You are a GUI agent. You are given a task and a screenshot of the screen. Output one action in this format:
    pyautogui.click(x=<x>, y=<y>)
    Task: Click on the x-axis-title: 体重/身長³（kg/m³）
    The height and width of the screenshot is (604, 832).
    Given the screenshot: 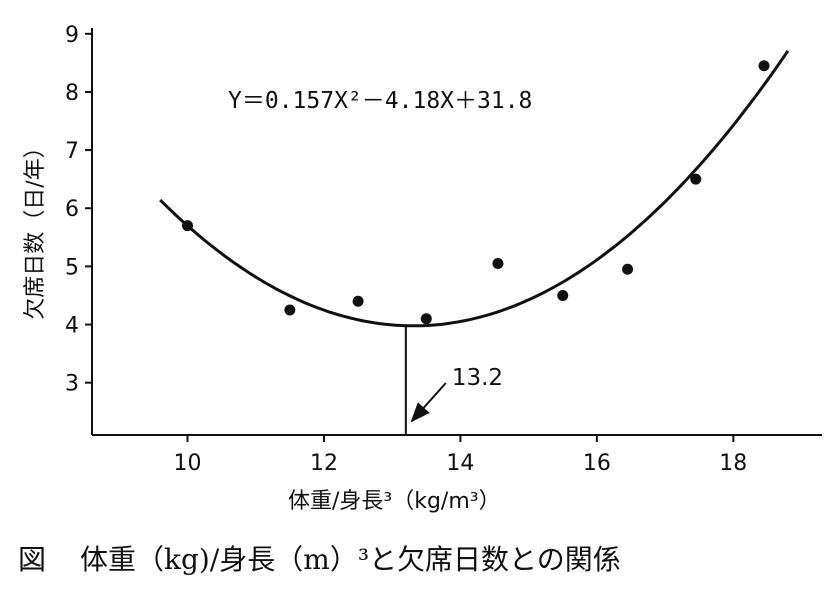 What is the action you would take?
    pyautogui.click(x=394, y=501)
    